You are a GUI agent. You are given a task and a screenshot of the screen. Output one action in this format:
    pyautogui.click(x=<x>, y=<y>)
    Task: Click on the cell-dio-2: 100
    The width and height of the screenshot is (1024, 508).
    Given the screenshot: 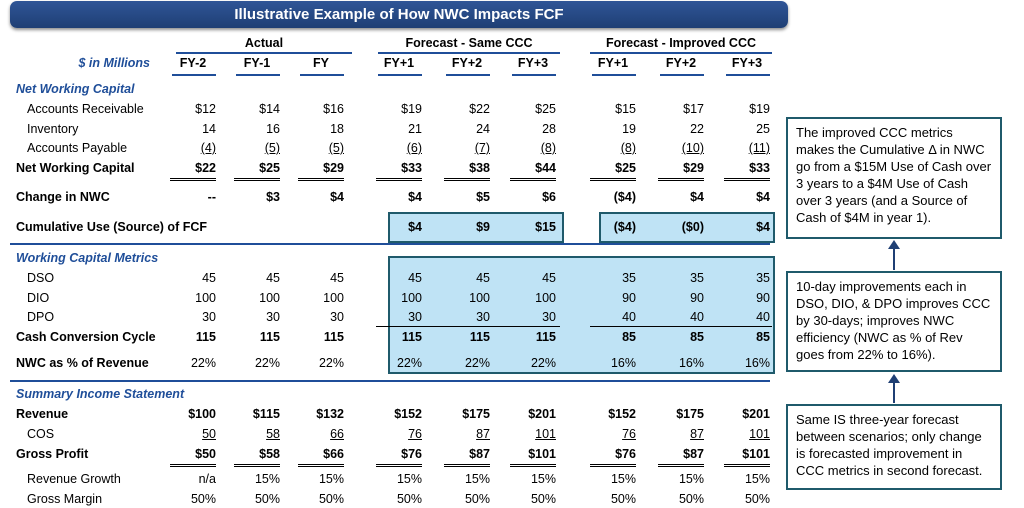 What is the action you would take?
    pyautogui.click(x=333, y=298)
    